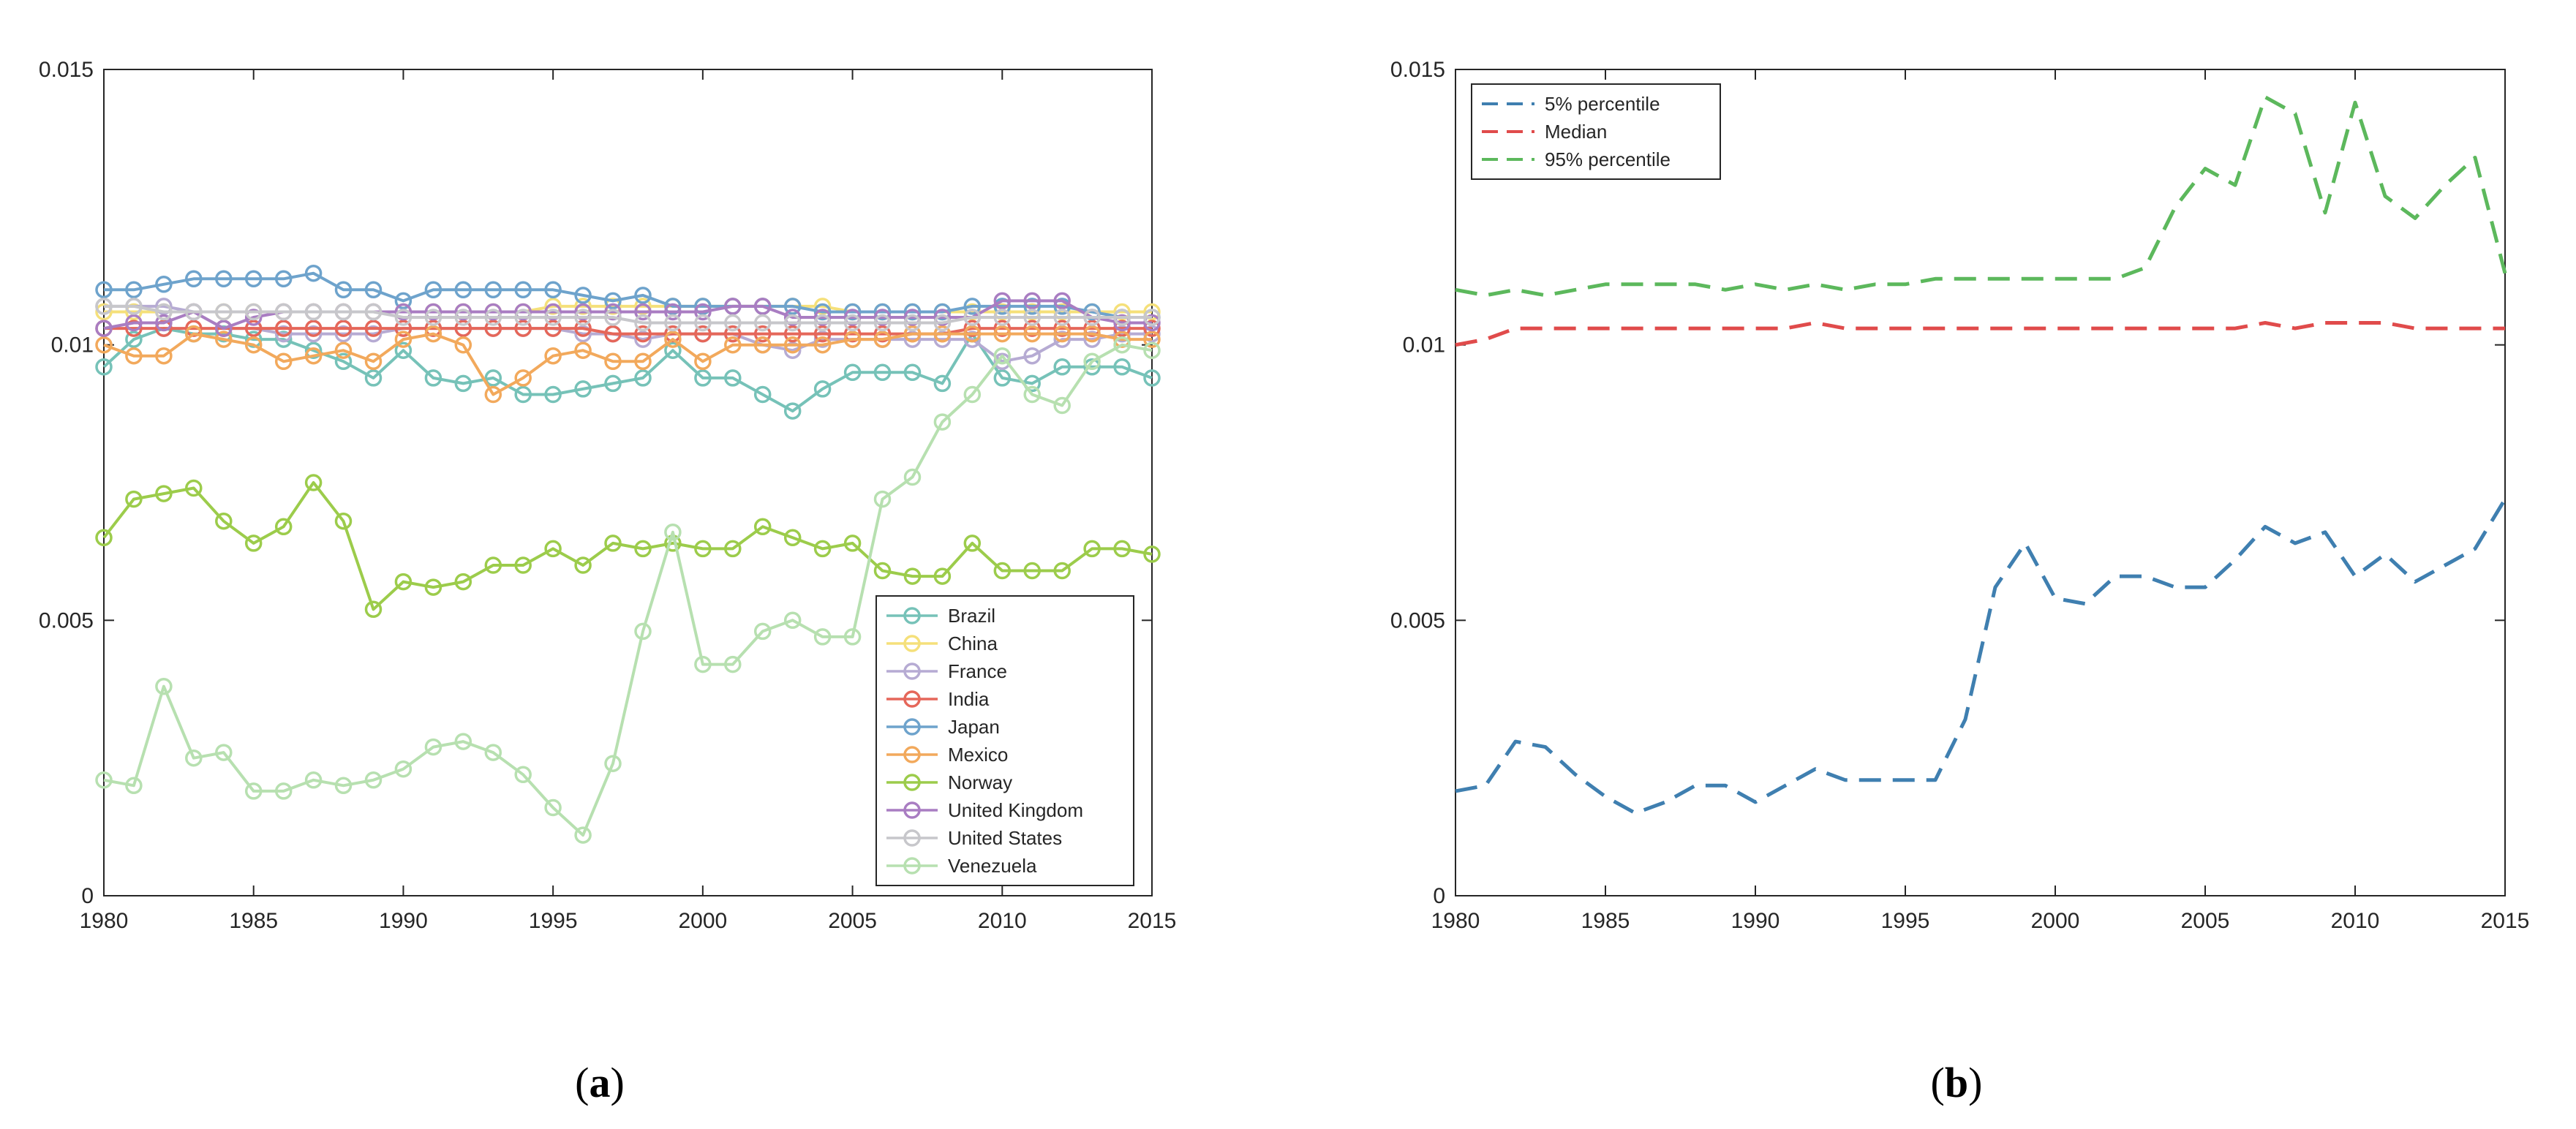 This screenshot has width=2576, height=1129. Describe the element at coordinates (969, 699) in the screenshot. I see `panel-a-legend-label-india: India` at that location.